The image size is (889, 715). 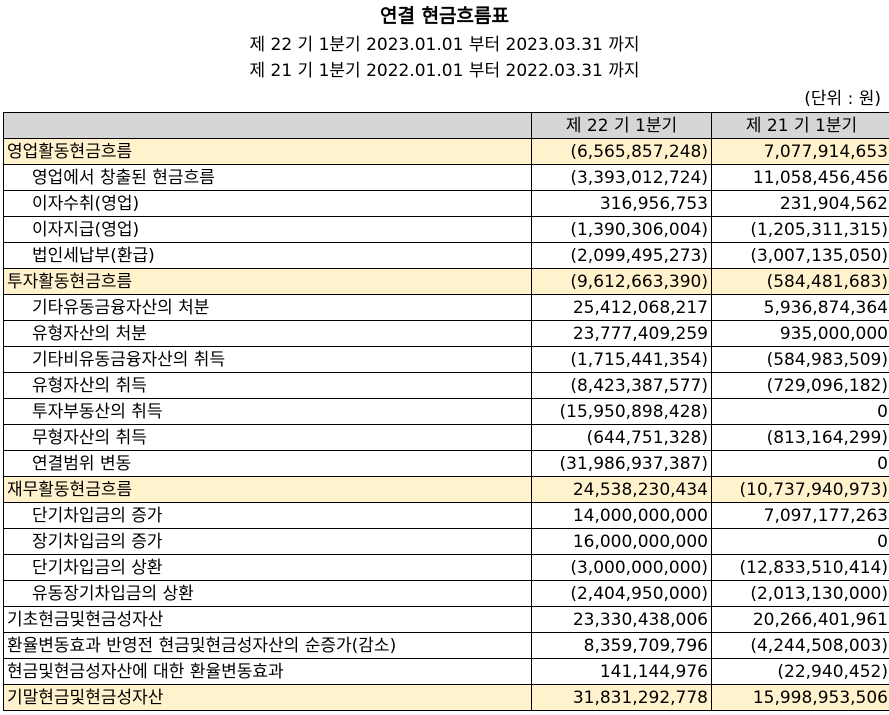 I want to click on current-period-value: 14,000,000,000, so click(x=621, y=515).